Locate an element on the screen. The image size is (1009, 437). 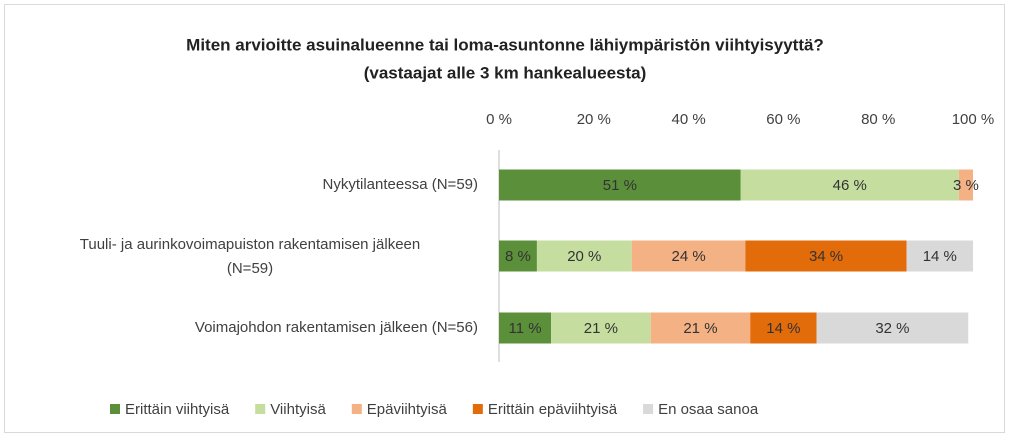
legend-label: Erittäin viihtyisä is located at coordinates (177, 409).